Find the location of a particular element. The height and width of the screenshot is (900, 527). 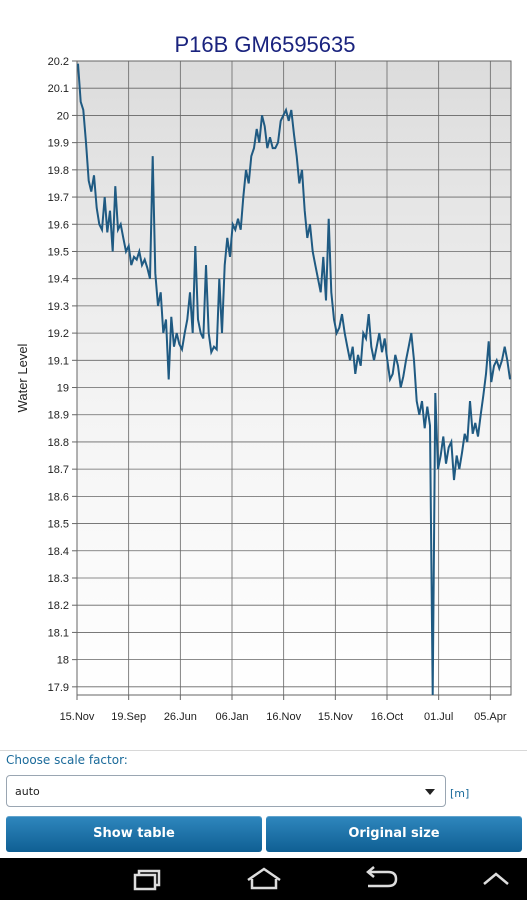

navigation-bar is located at coordinates (263, 879).